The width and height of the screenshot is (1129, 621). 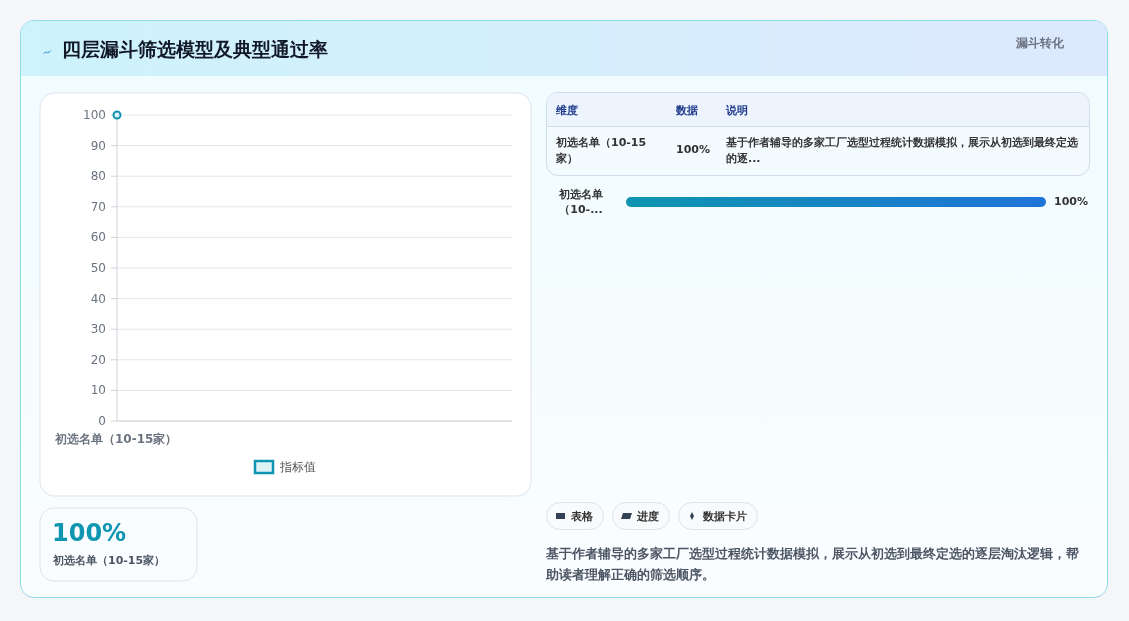 I want to click on y-tick-label: 0, so click(x=102, y=421).